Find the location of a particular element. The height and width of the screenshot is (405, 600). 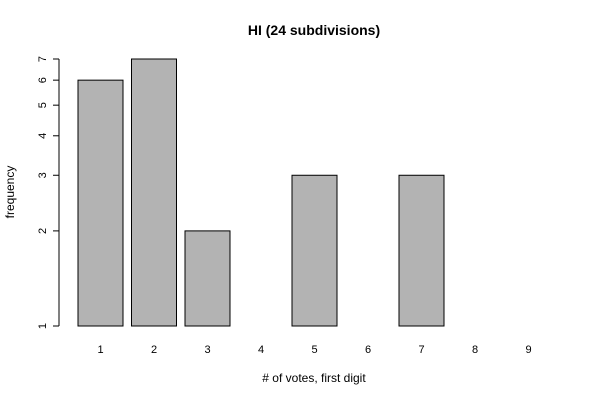

x-tick-label-4: 4 is located at coordinates (261, 350).